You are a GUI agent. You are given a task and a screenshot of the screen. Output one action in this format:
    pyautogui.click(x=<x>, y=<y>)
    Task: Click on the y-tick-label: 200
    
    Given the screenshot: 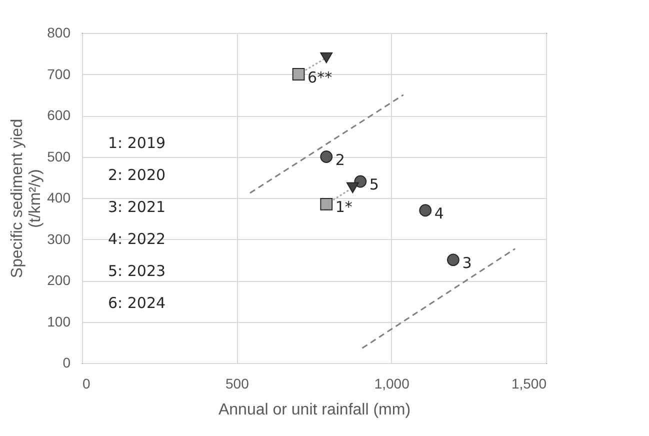 What is the action you would take?
    pyautogui.click(x=59, y=280)
    